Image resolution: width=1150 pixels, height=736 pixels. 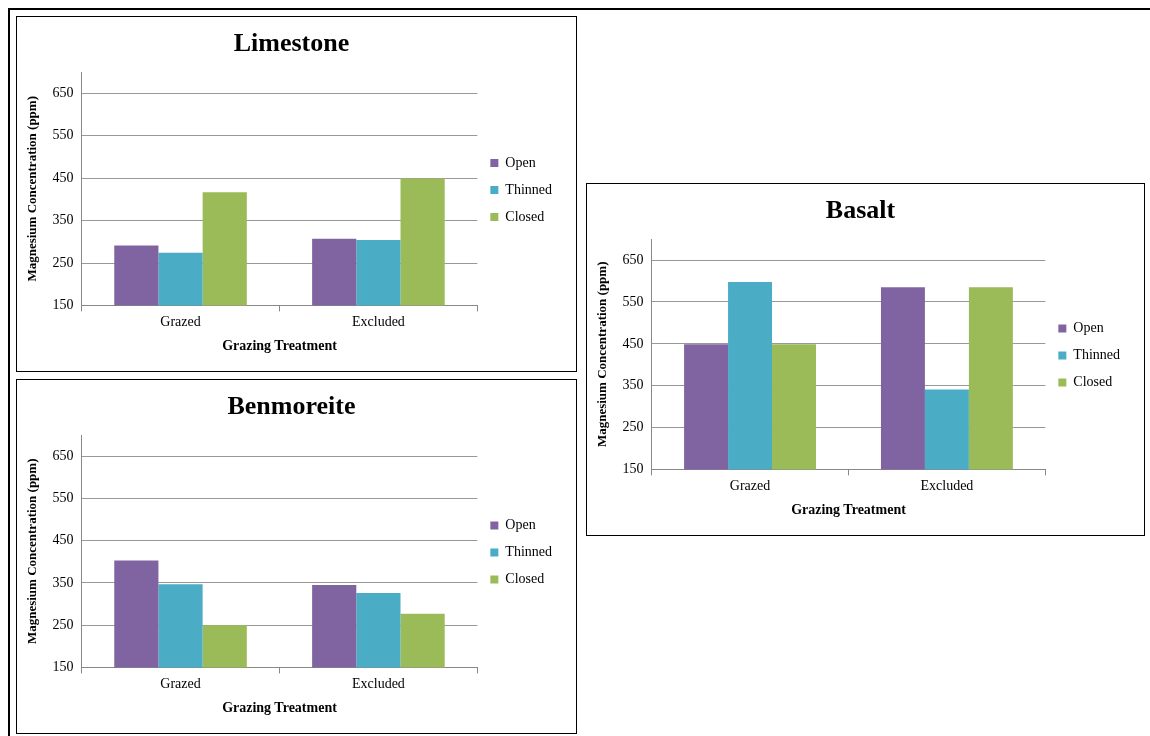 What do you see at coordinates (291, 406) in the screenshot?
I see `chart-title: Benmoreite` at bounding box center [291, 406].